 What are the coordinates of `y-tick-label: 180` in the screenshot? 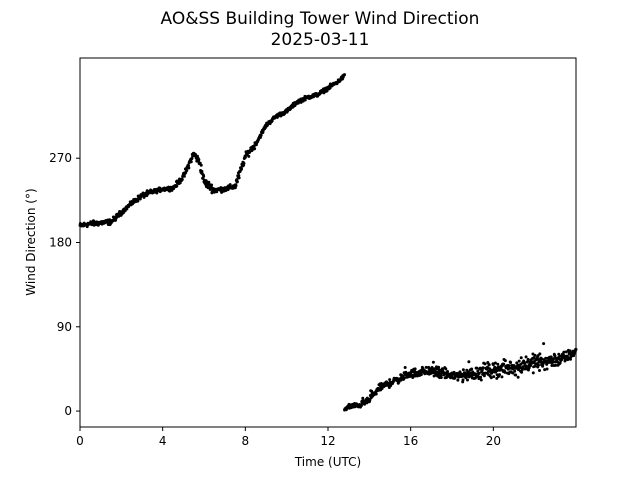 It's located at (60, 243).